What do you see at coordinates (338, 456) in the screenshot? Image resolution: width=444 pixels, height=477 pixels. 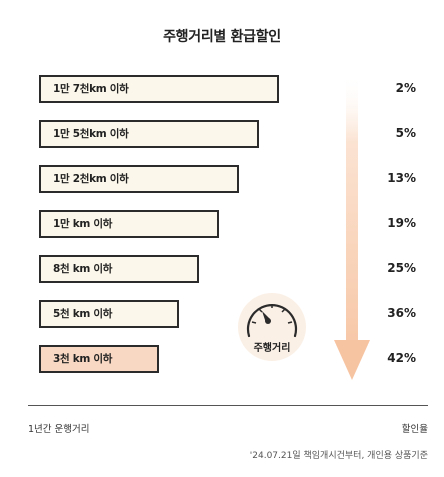 I see `footnote: '24.07.21일 책임개시건부터, 개인용 상품기준` at bounding box center [338, 456].